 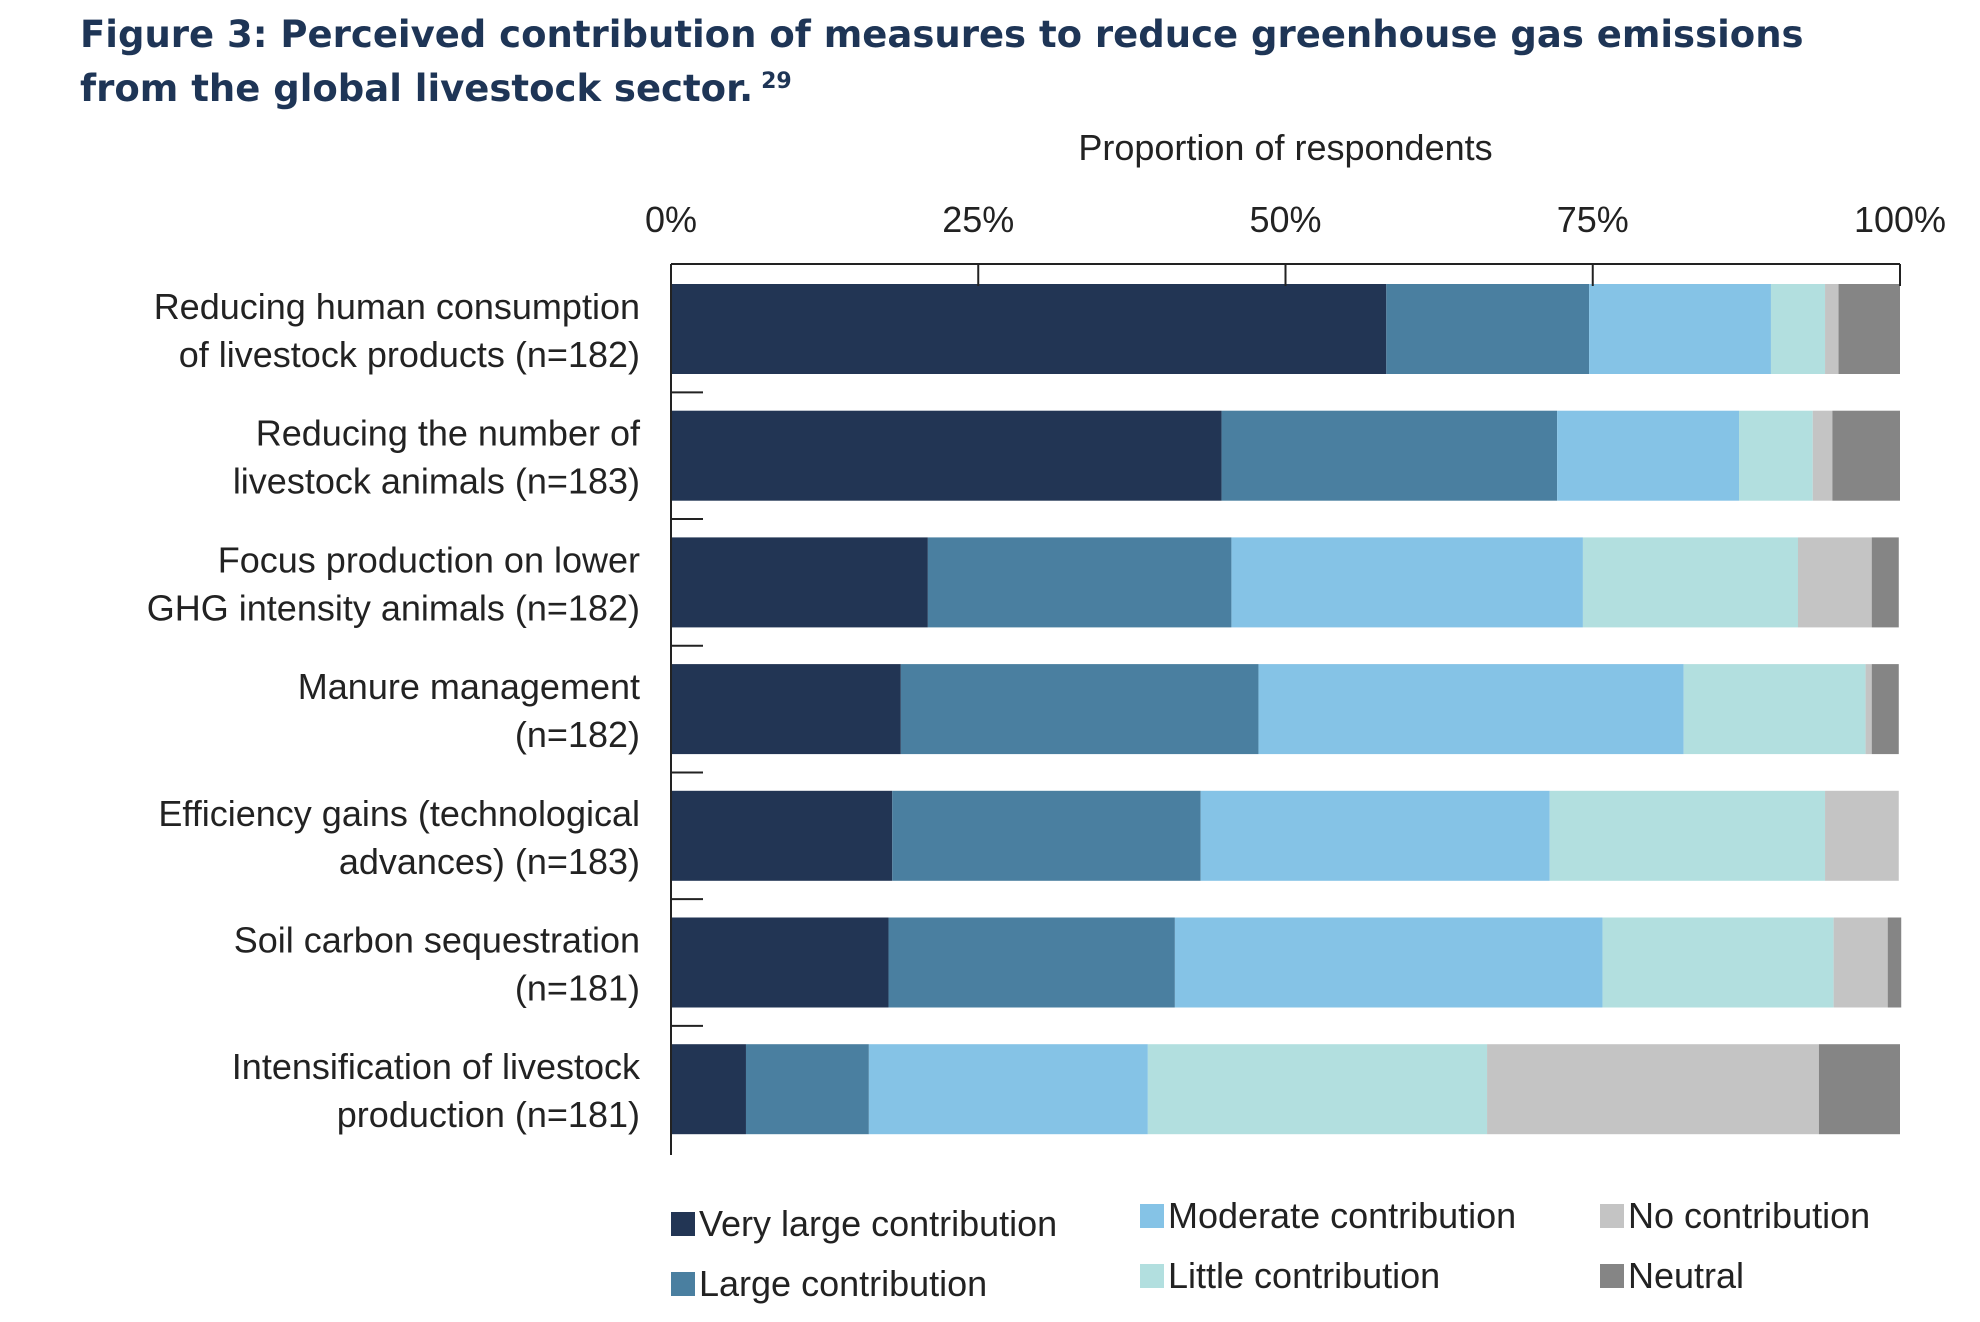 I want to click on legend-label: Very large contribution, so click(x=878, y=1223).